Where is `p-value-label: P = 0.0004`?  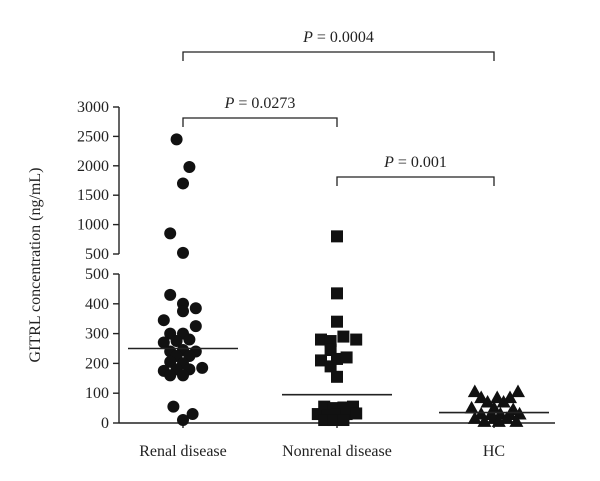
p-value-label: P = 0.0004 is located at coordinates (338, 37).